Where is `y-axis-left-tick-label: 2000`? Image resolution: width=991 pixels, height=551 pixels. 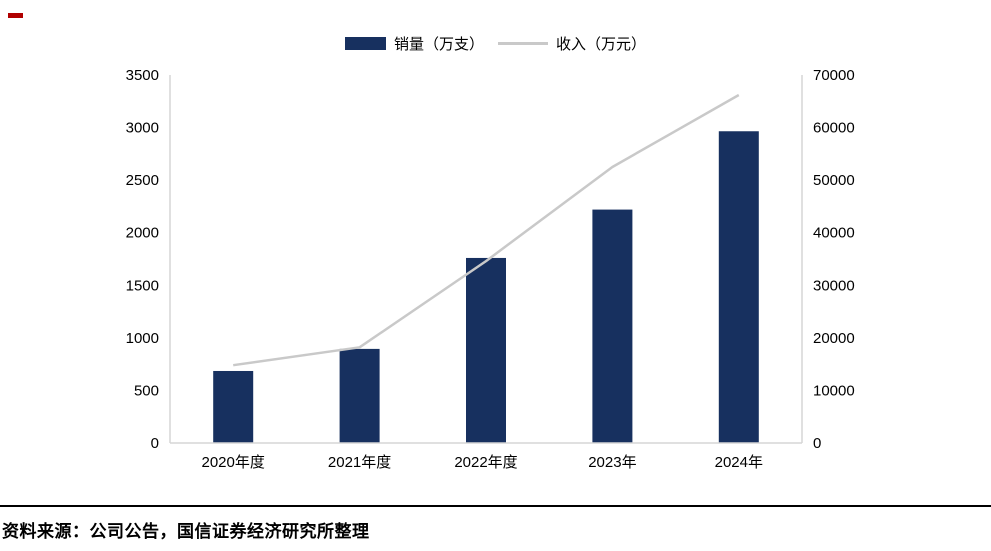
y-axis-left-tick-label: 2000 is located at coordinates (142, 233).